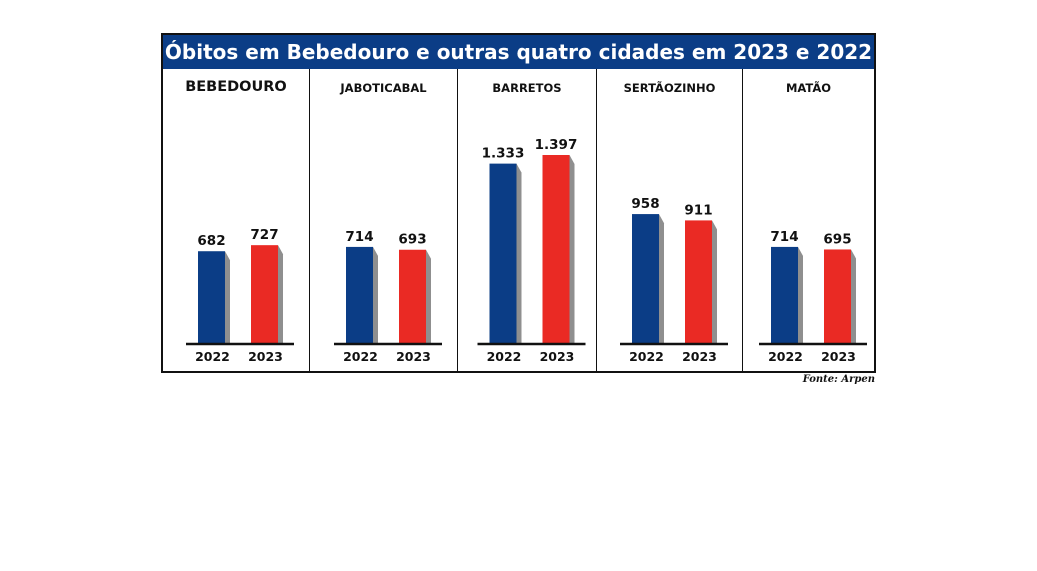 The height and width of the screenshot is (571, 1037). I want to click on bar-bebedouro-2023, so click(264, 294).